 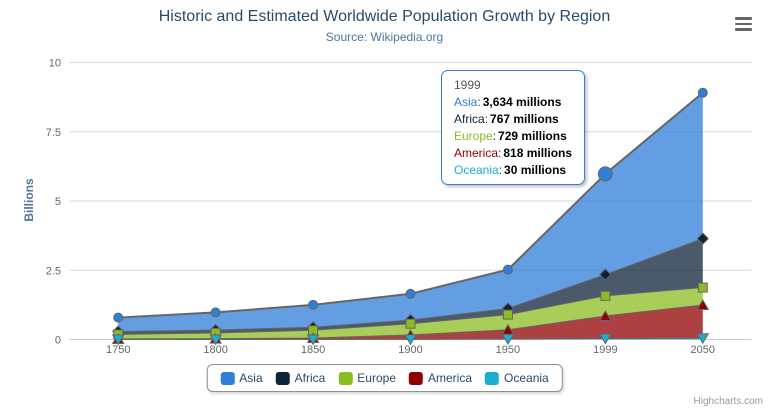 What do you see at coordinates (29, 200) in the screenshot?
I see `y-axis-title: Billions` at bounding box center [29, 200].